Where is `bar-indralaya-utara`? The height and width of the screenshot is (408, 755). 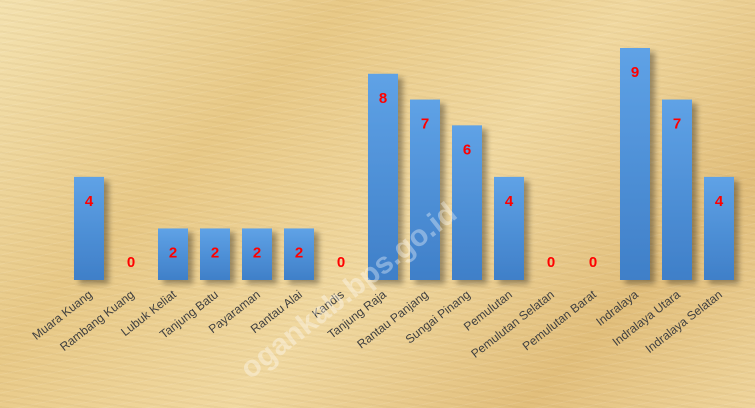
bar-indralaya-utara is located at coordinates (677, 189).